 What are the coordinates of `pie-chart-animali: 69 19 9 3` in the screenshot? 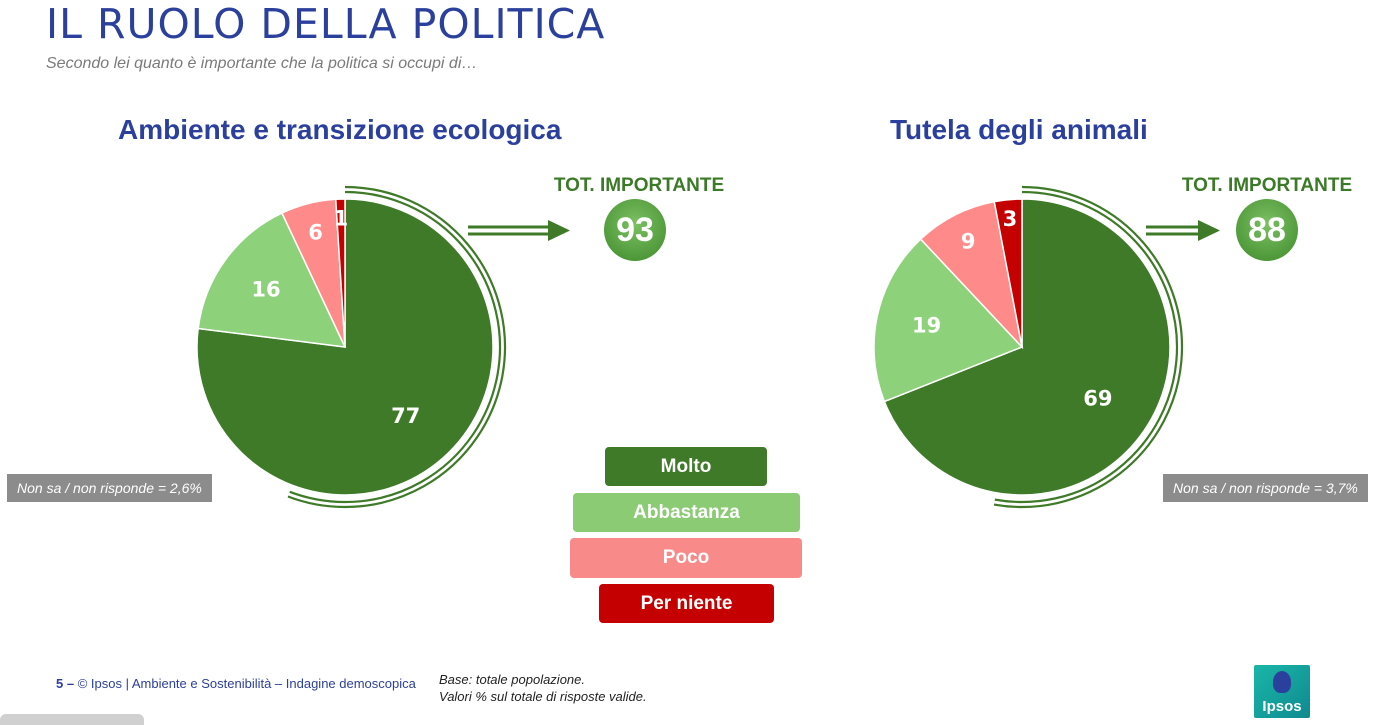 It's located at (1028, 347).